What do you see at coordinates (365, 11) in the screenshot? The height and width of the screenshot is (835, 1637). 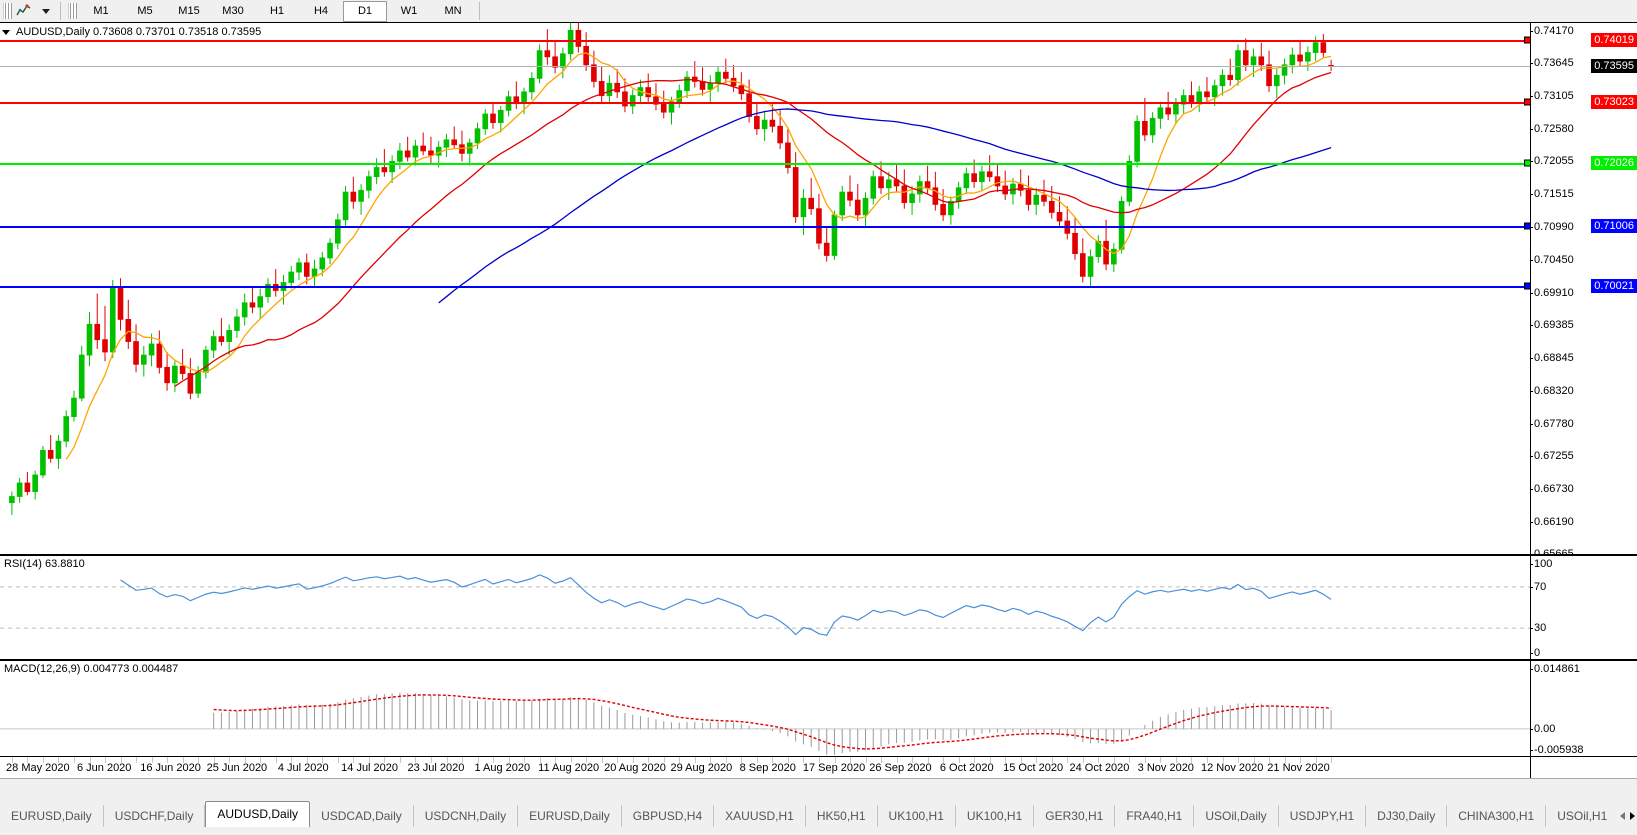 I see `timeframe-d1: D1` at bounding box center [365, 11].